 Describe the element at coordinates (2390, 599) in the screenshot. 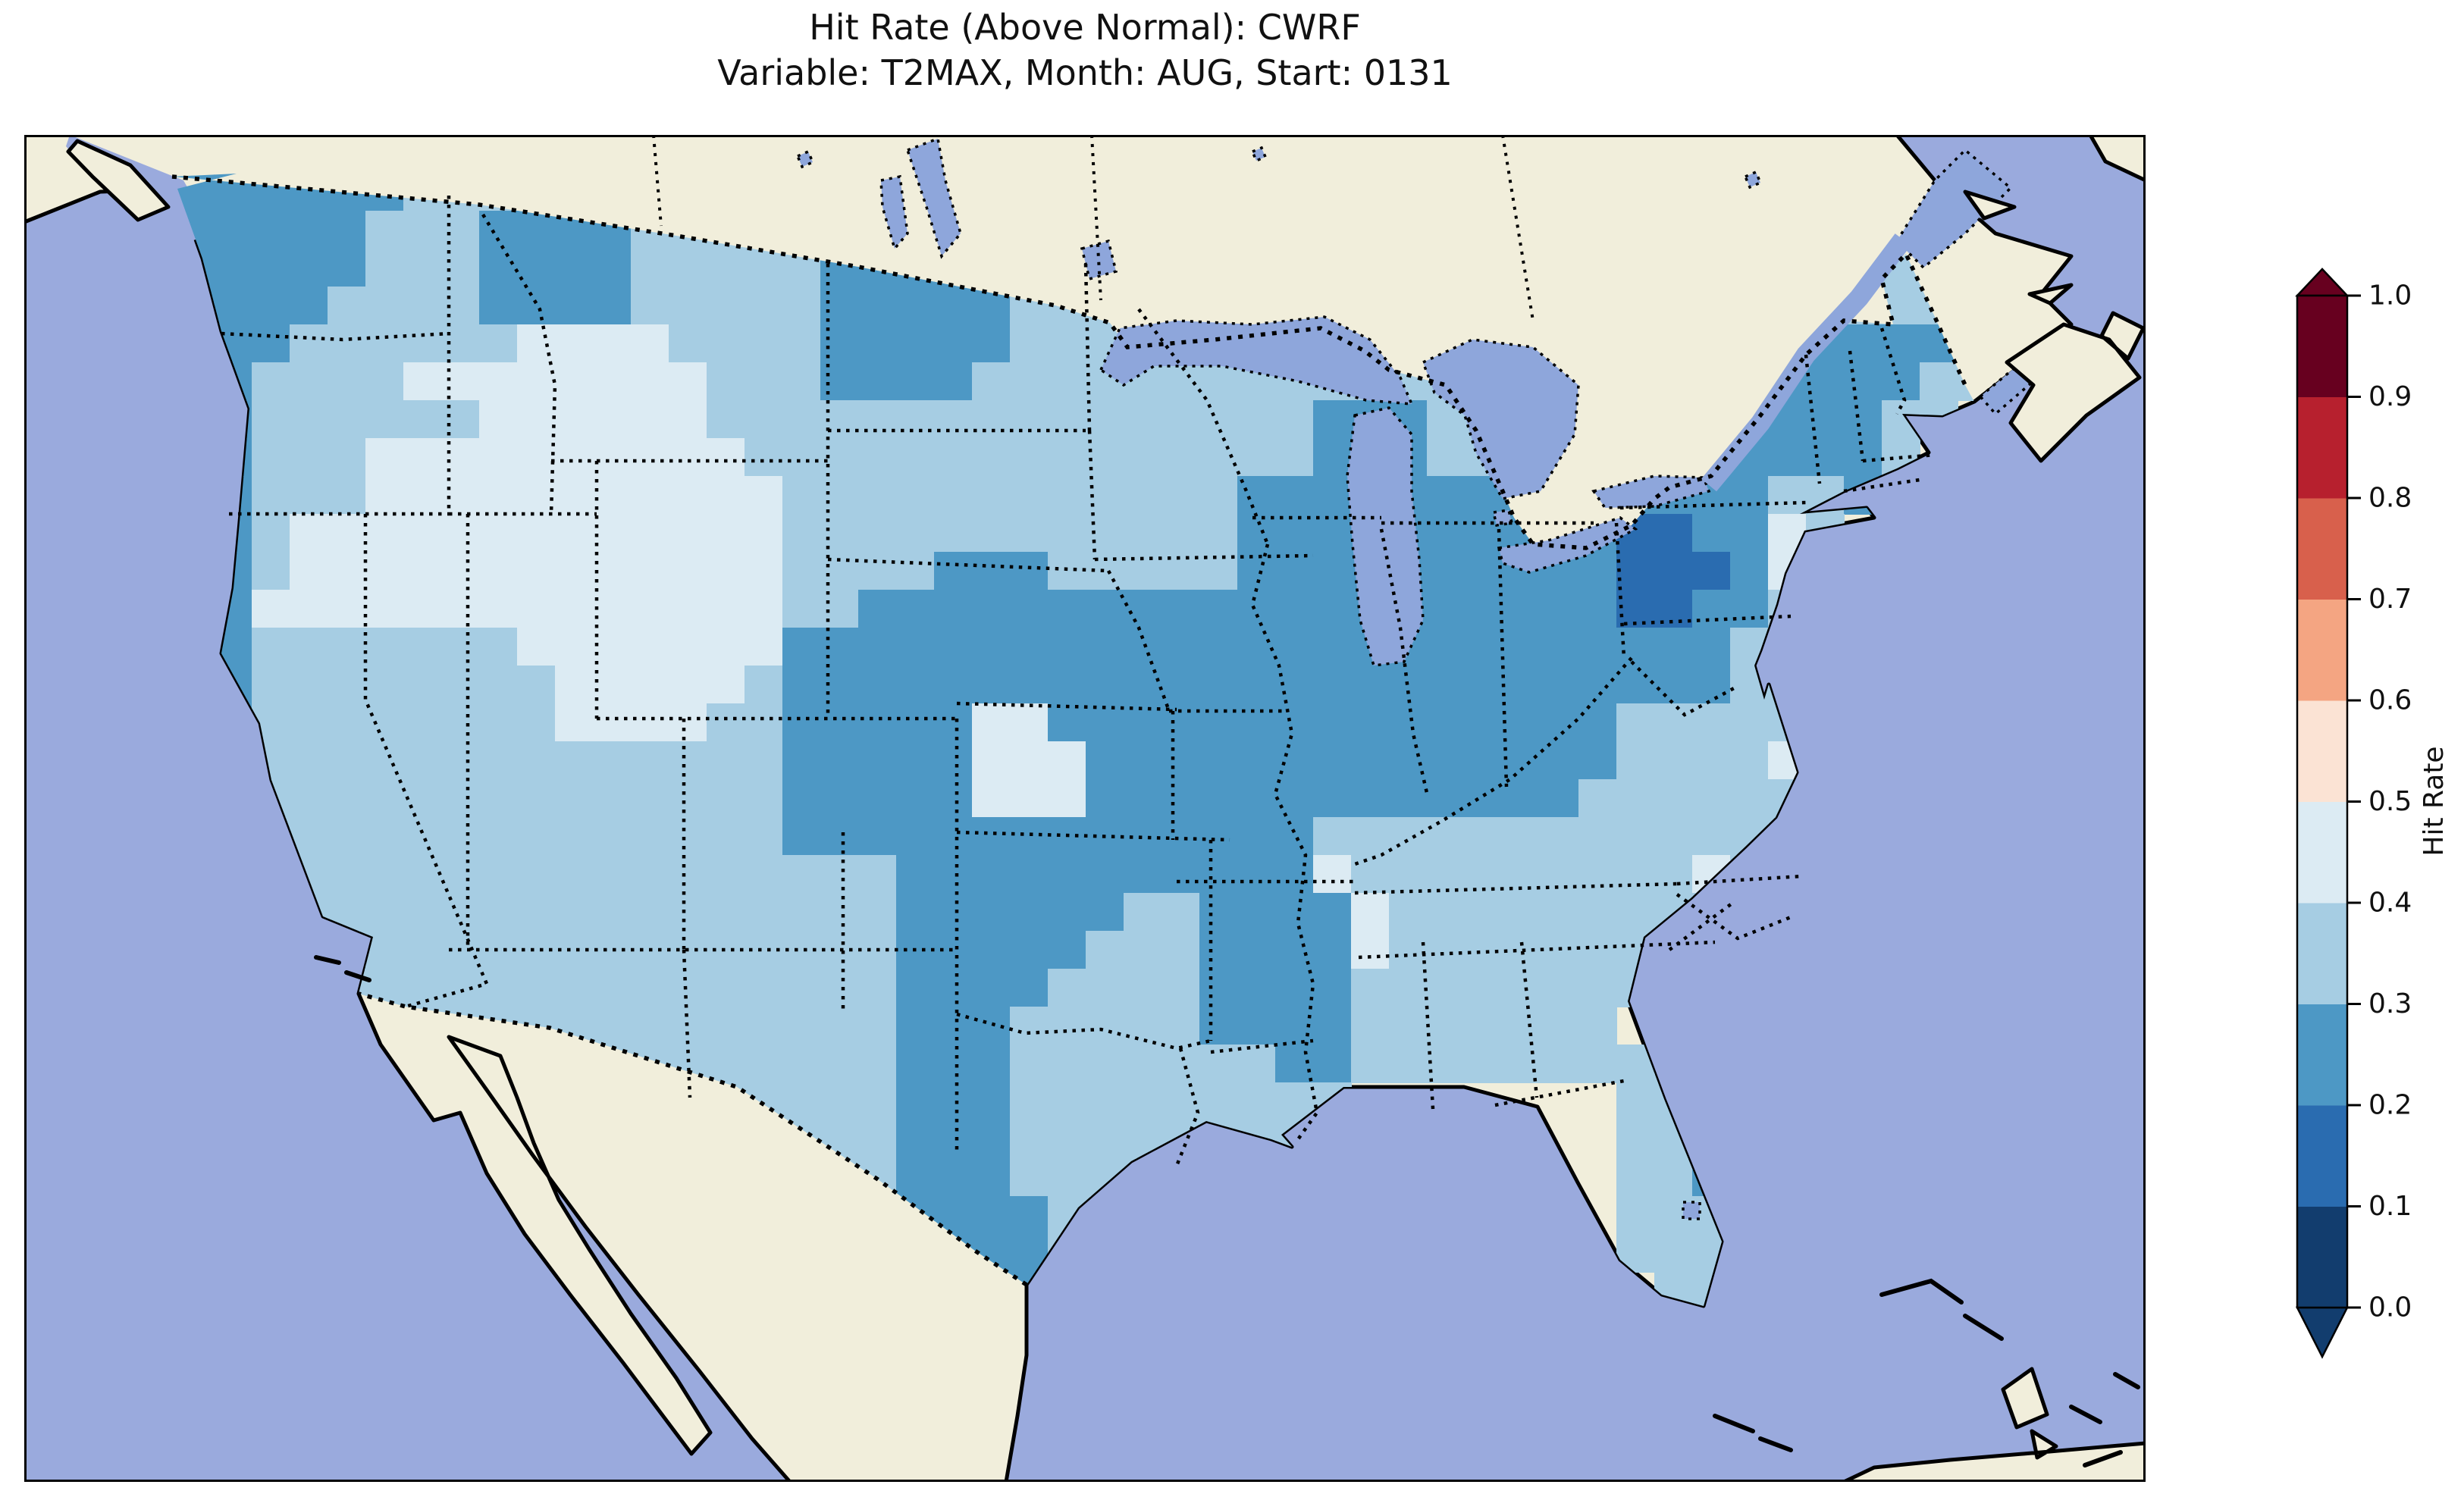

I see `colorbar-tick-label: 0.7` at that location.